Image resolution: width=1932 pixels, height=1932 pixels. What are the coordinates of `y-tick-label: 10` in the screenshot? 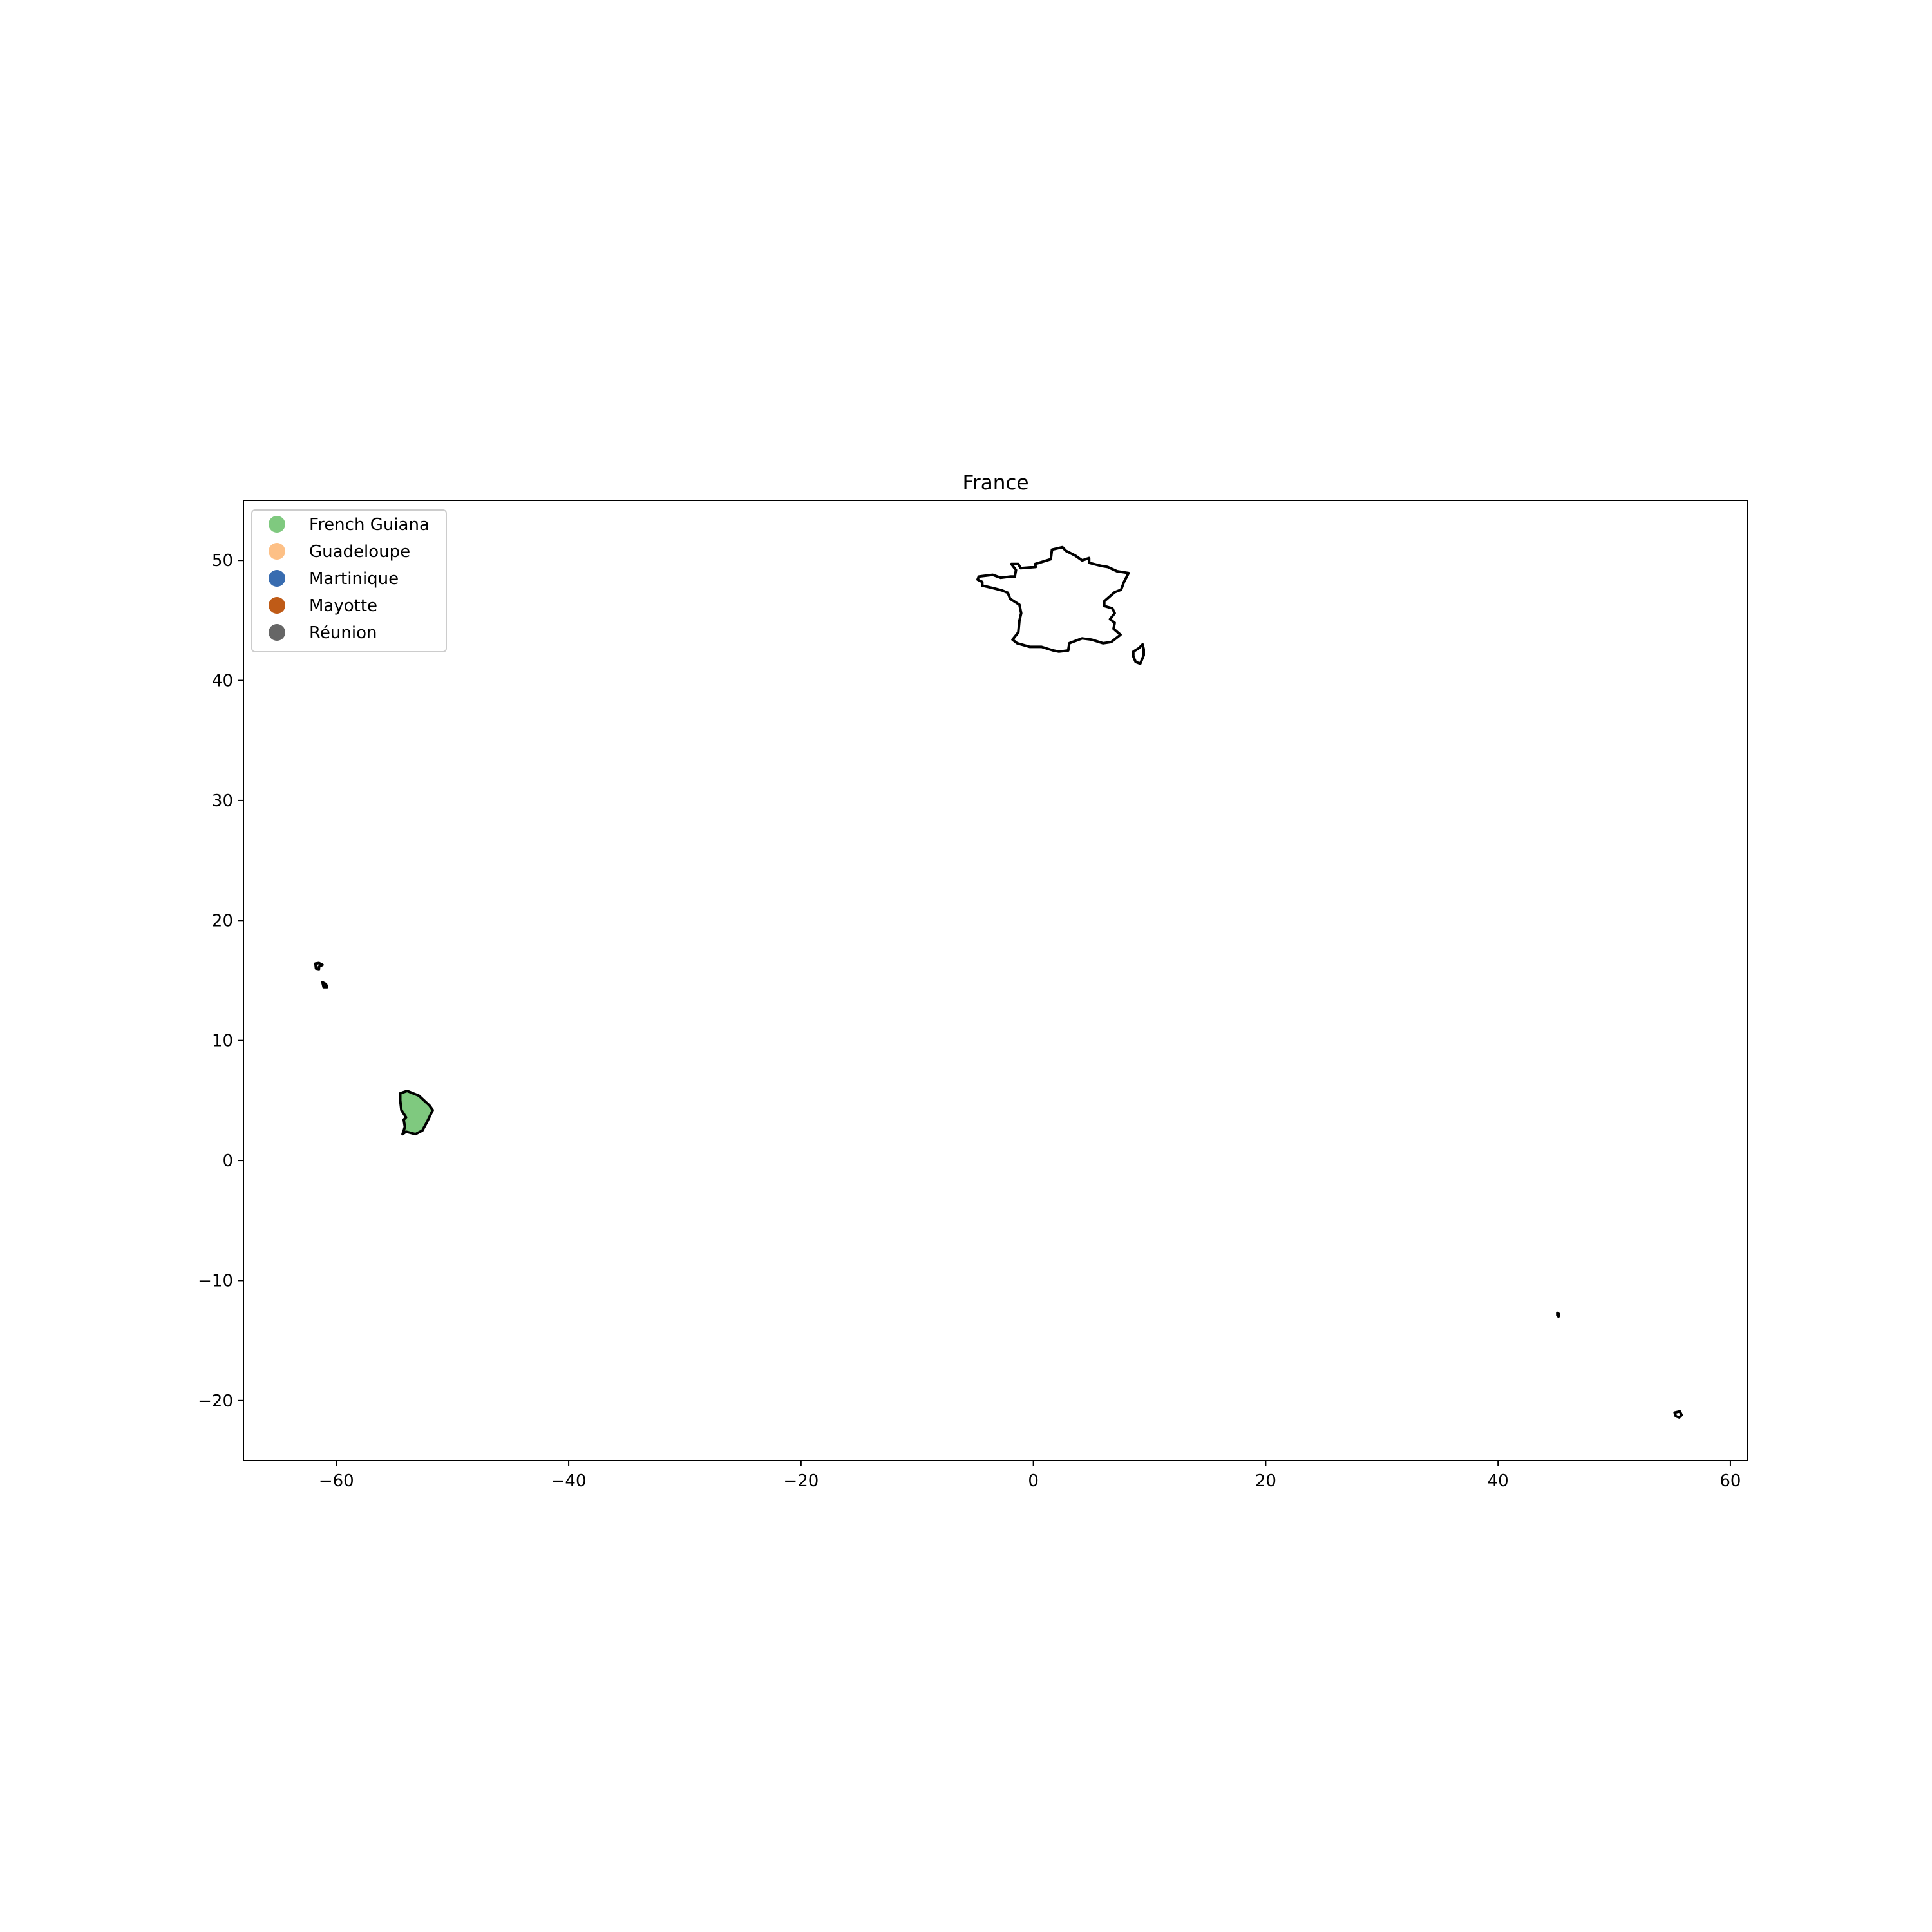 It's located at (223, 1041).